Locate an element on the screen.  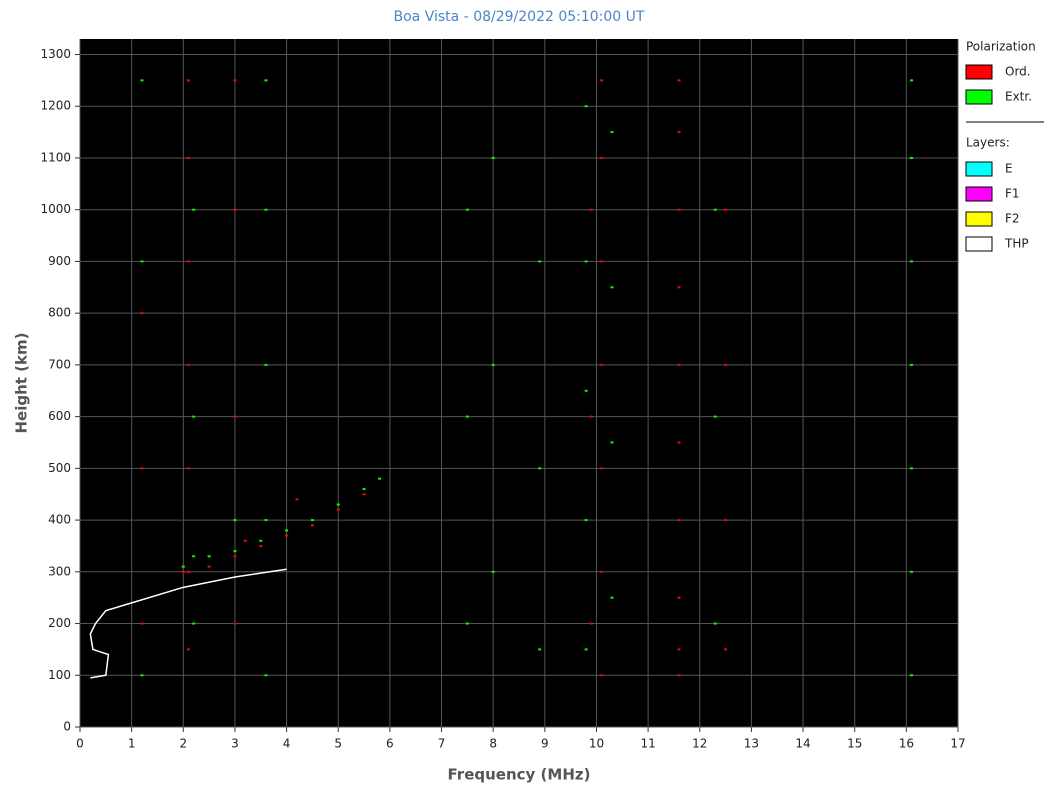
x-axis-label: Frequency (MHz) is located at coordinates (519, 775).